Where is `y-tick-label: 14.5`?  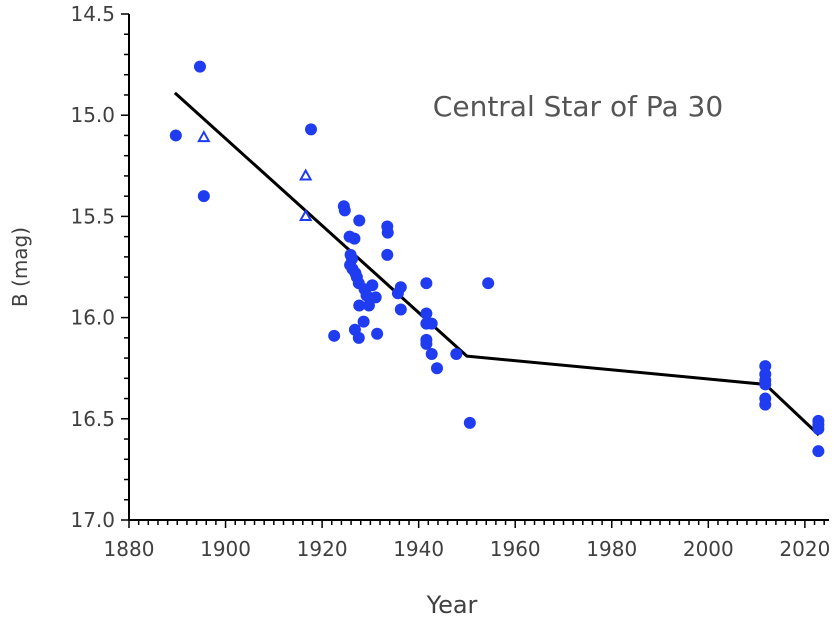 y-tick-label: 14.5 is located at coordinates (92, 14).